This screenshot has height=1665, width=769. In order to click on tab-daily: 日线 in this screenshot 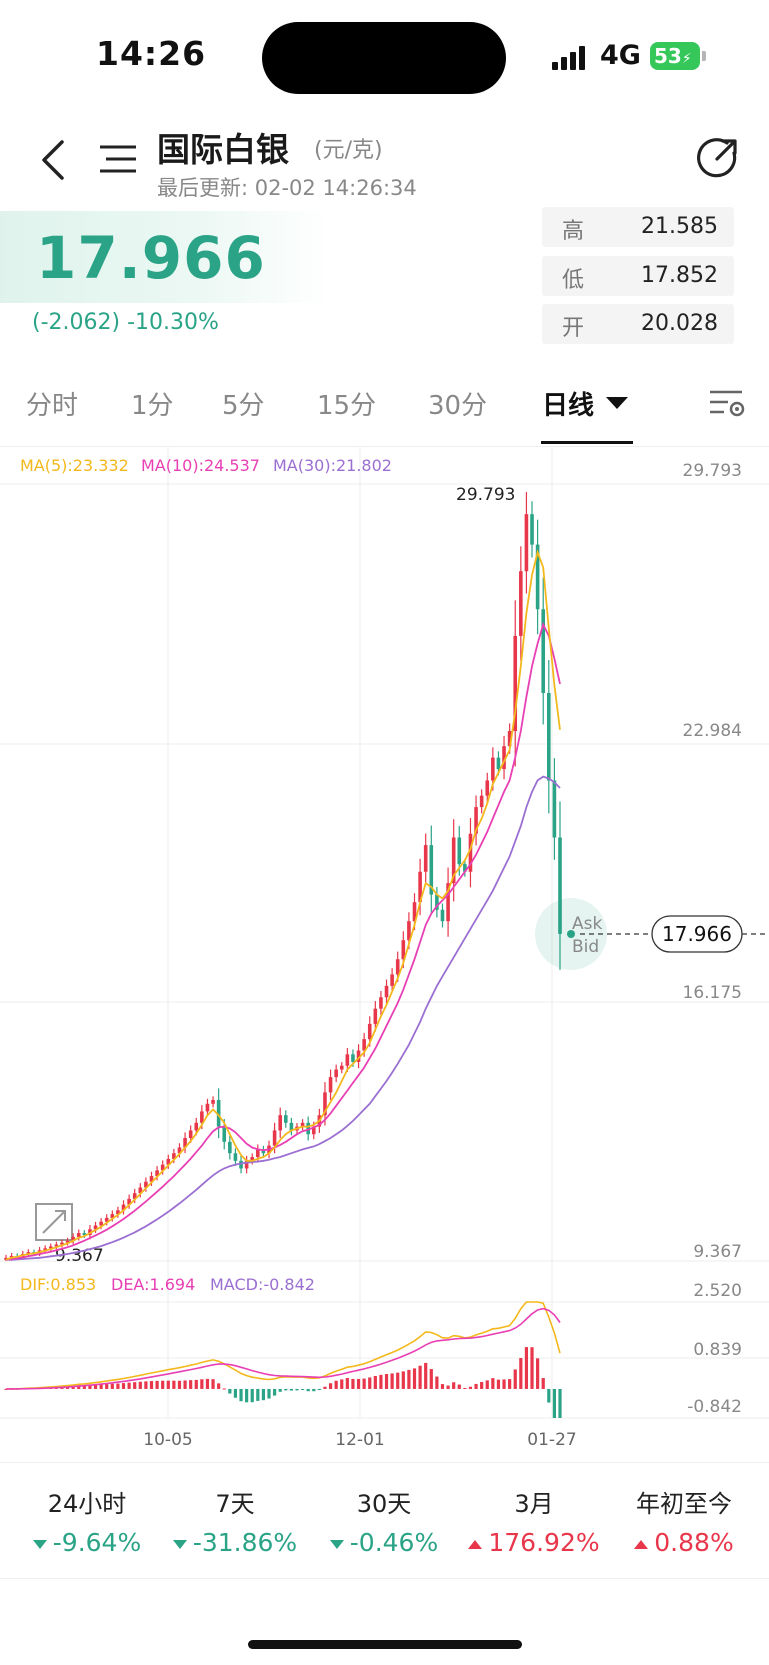, I will do `click(568, 406)`.